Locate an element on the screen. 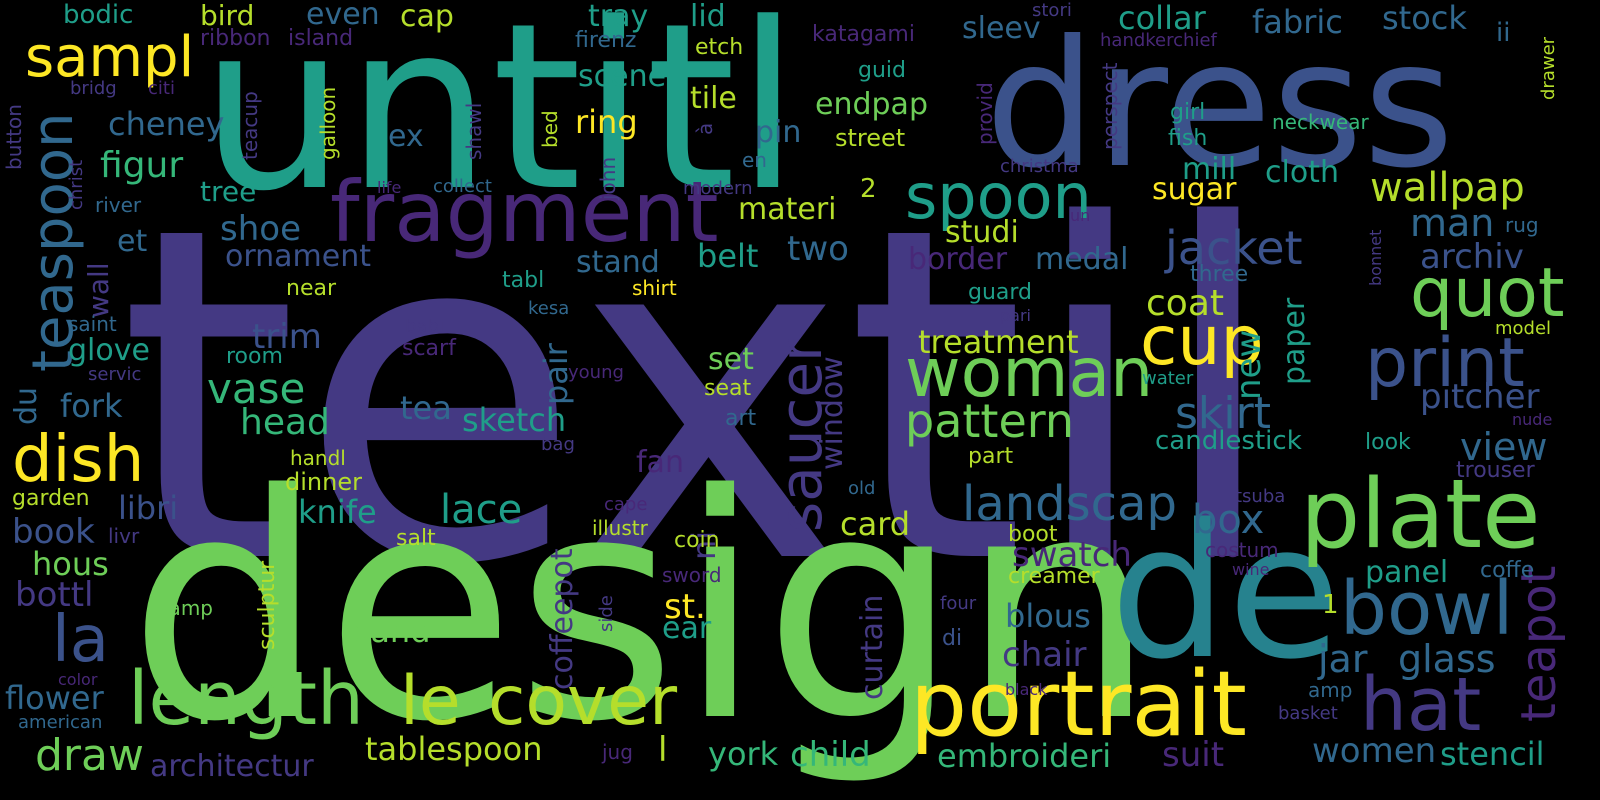 The height and width of the screenshot is (800, 1600). word-bowl: bowl is located at coordinates (1427, 609).